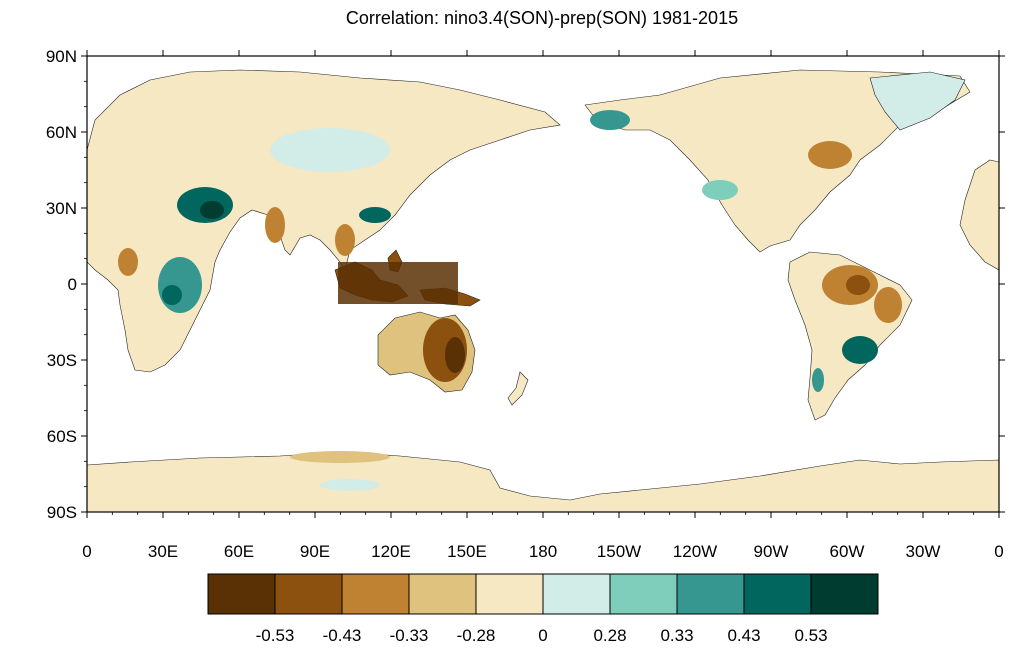 The width and height of the screenshot is (1024, 656). What do you see at coordinates (923, 551) in the screenshot?
I see `lon-tick-label: 30W` at bounding box center [923, 551].